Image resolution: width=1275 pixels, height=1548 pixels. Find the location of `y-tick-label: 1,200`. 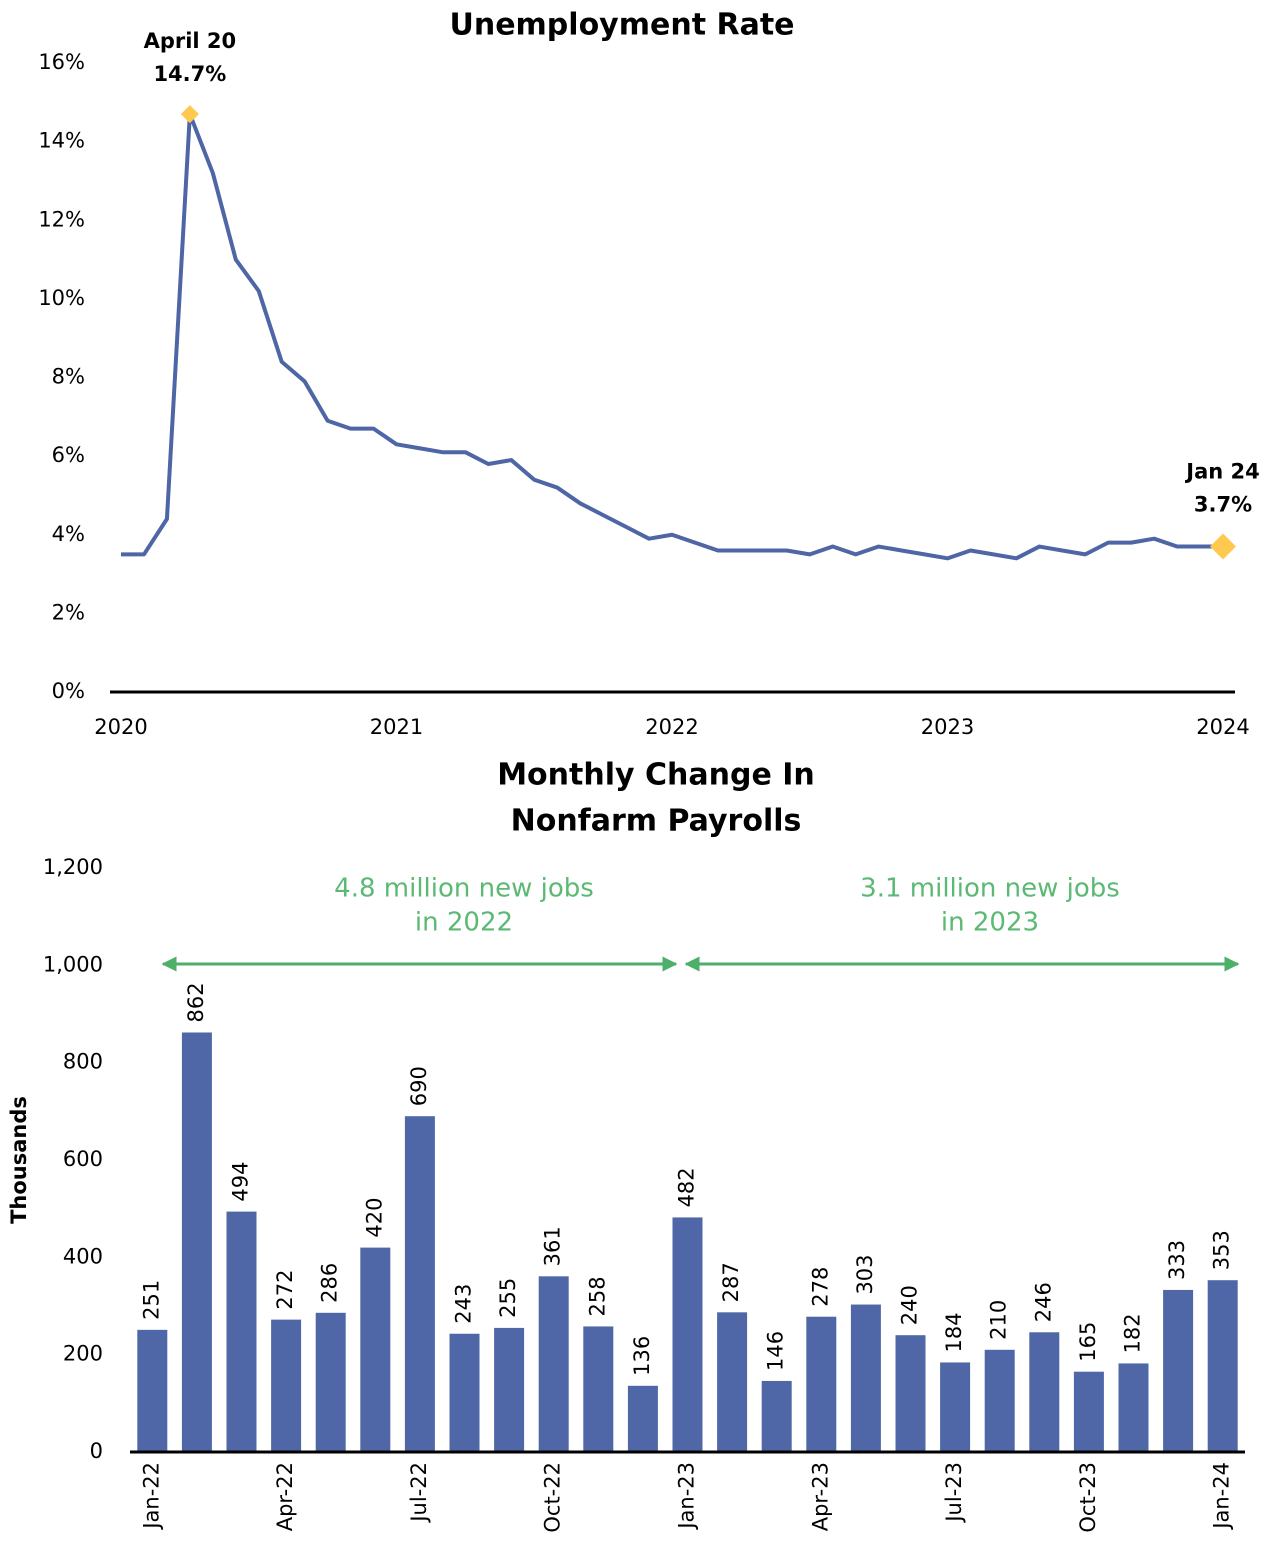

y-tick-label: 1,200 is located at coordinates (73, 867).